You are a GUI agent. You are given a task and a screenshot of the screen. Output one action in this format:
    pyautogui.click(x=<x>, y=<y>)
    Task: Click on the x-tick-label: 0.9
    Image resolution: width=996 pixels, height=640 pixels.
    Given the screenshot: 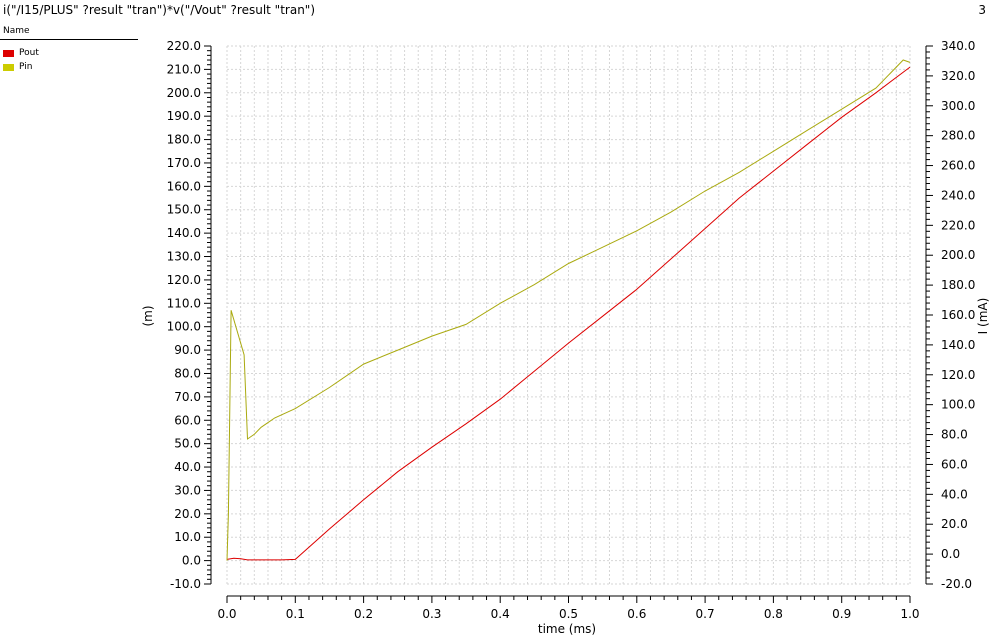 What is the action you would take?
    pyautogui.click(x=841, y=614)
    